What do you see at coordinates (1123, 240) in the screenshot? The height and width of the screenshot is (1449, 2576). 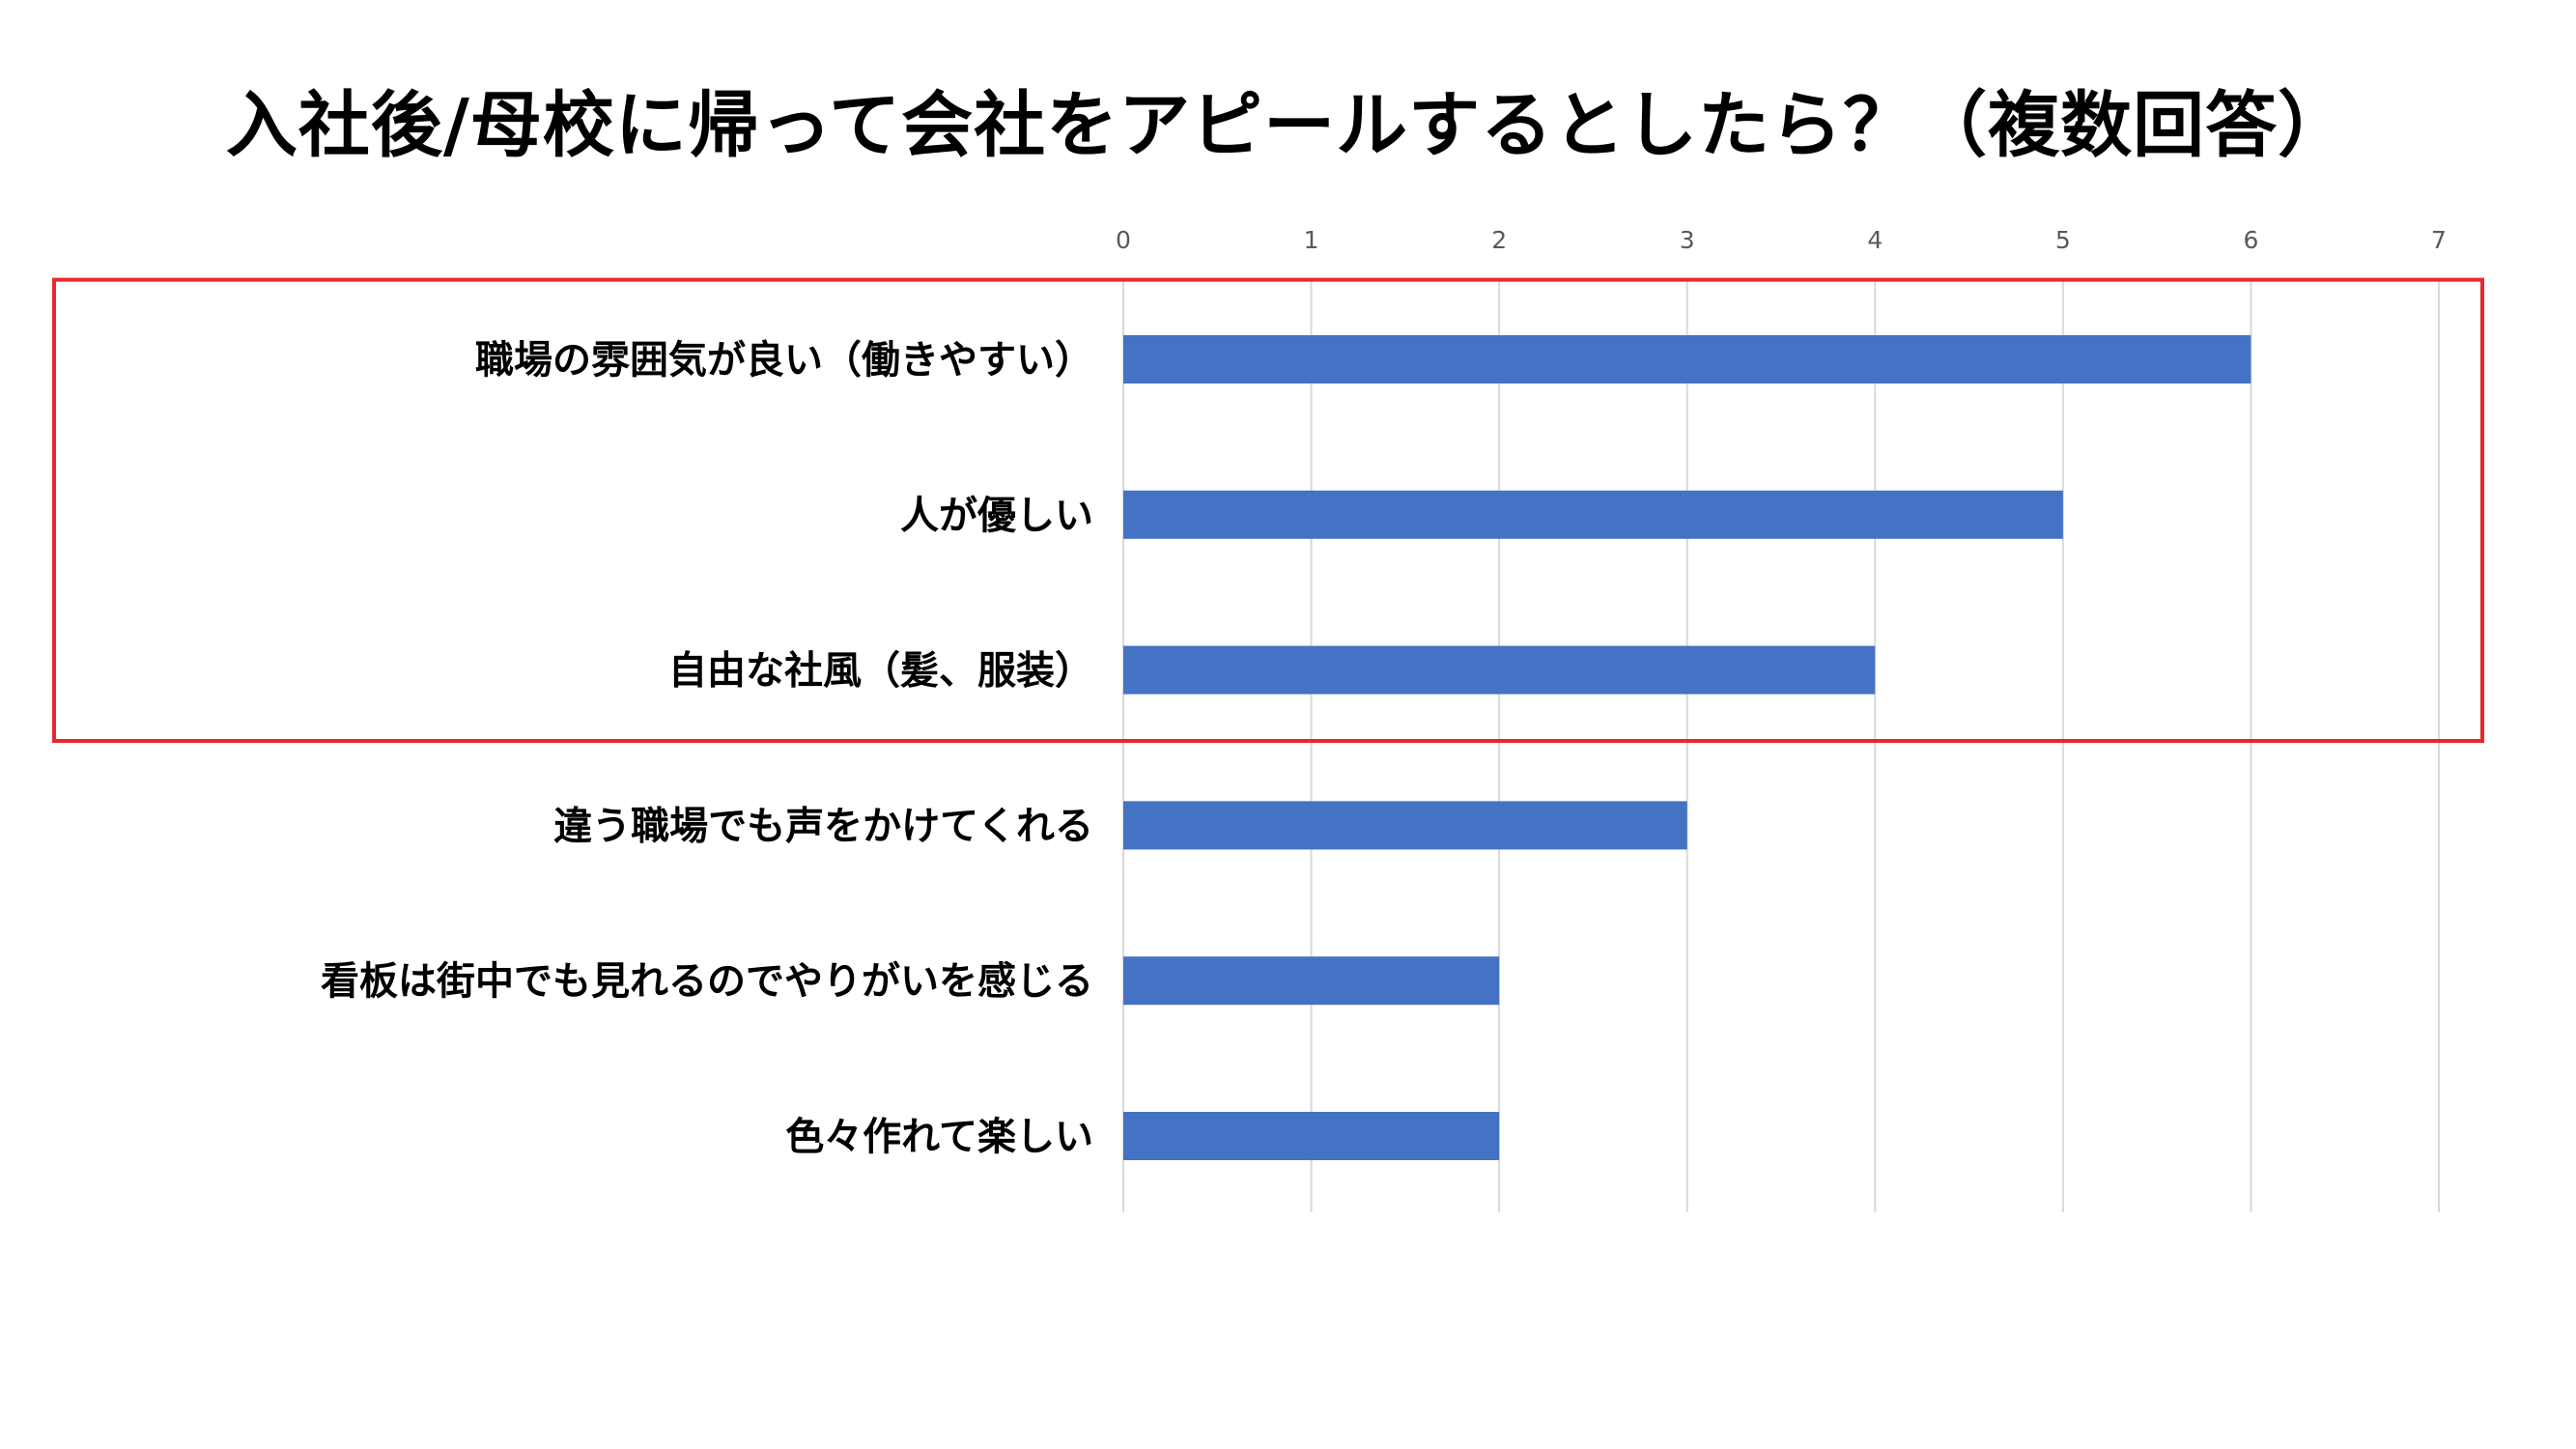 I see `x-tick-label-0: 0` at bounding box center [1123, 240].